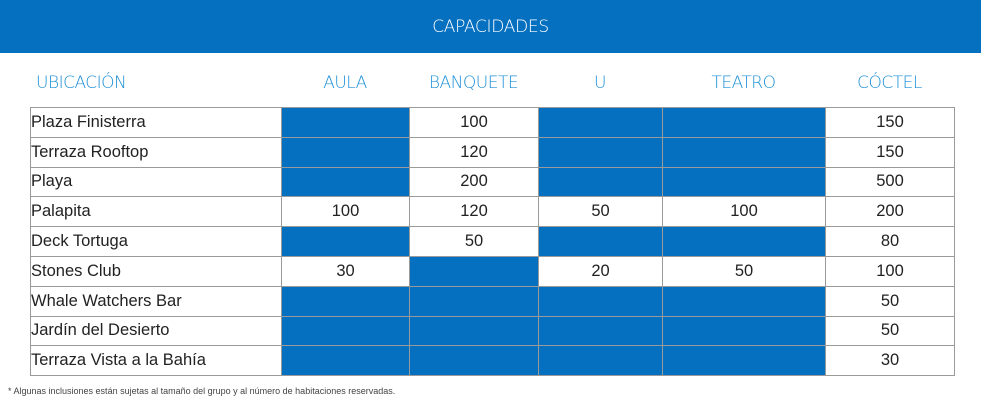  I want to click on cell-banquete: 100, so click(474, 122).